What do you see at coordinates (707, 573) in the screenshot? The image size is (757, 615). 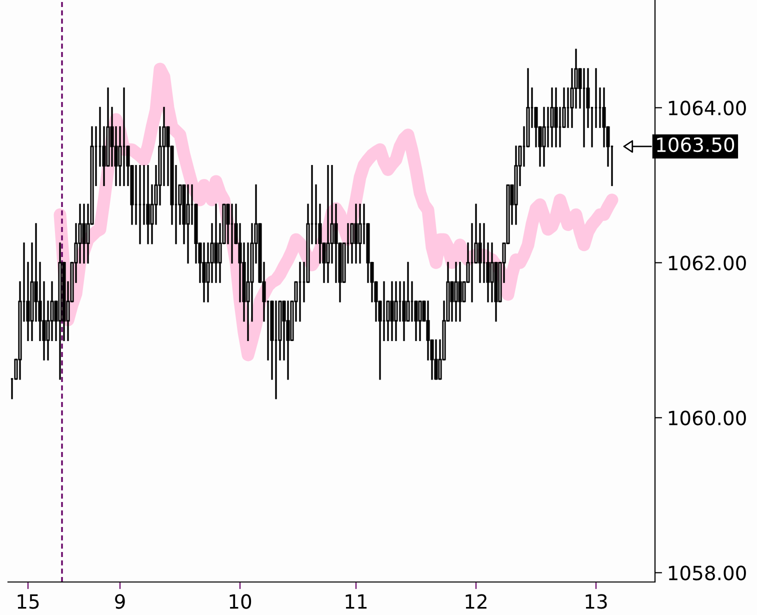 I see `y-tick-label: 1058.00` at bounding box center [707, 573].